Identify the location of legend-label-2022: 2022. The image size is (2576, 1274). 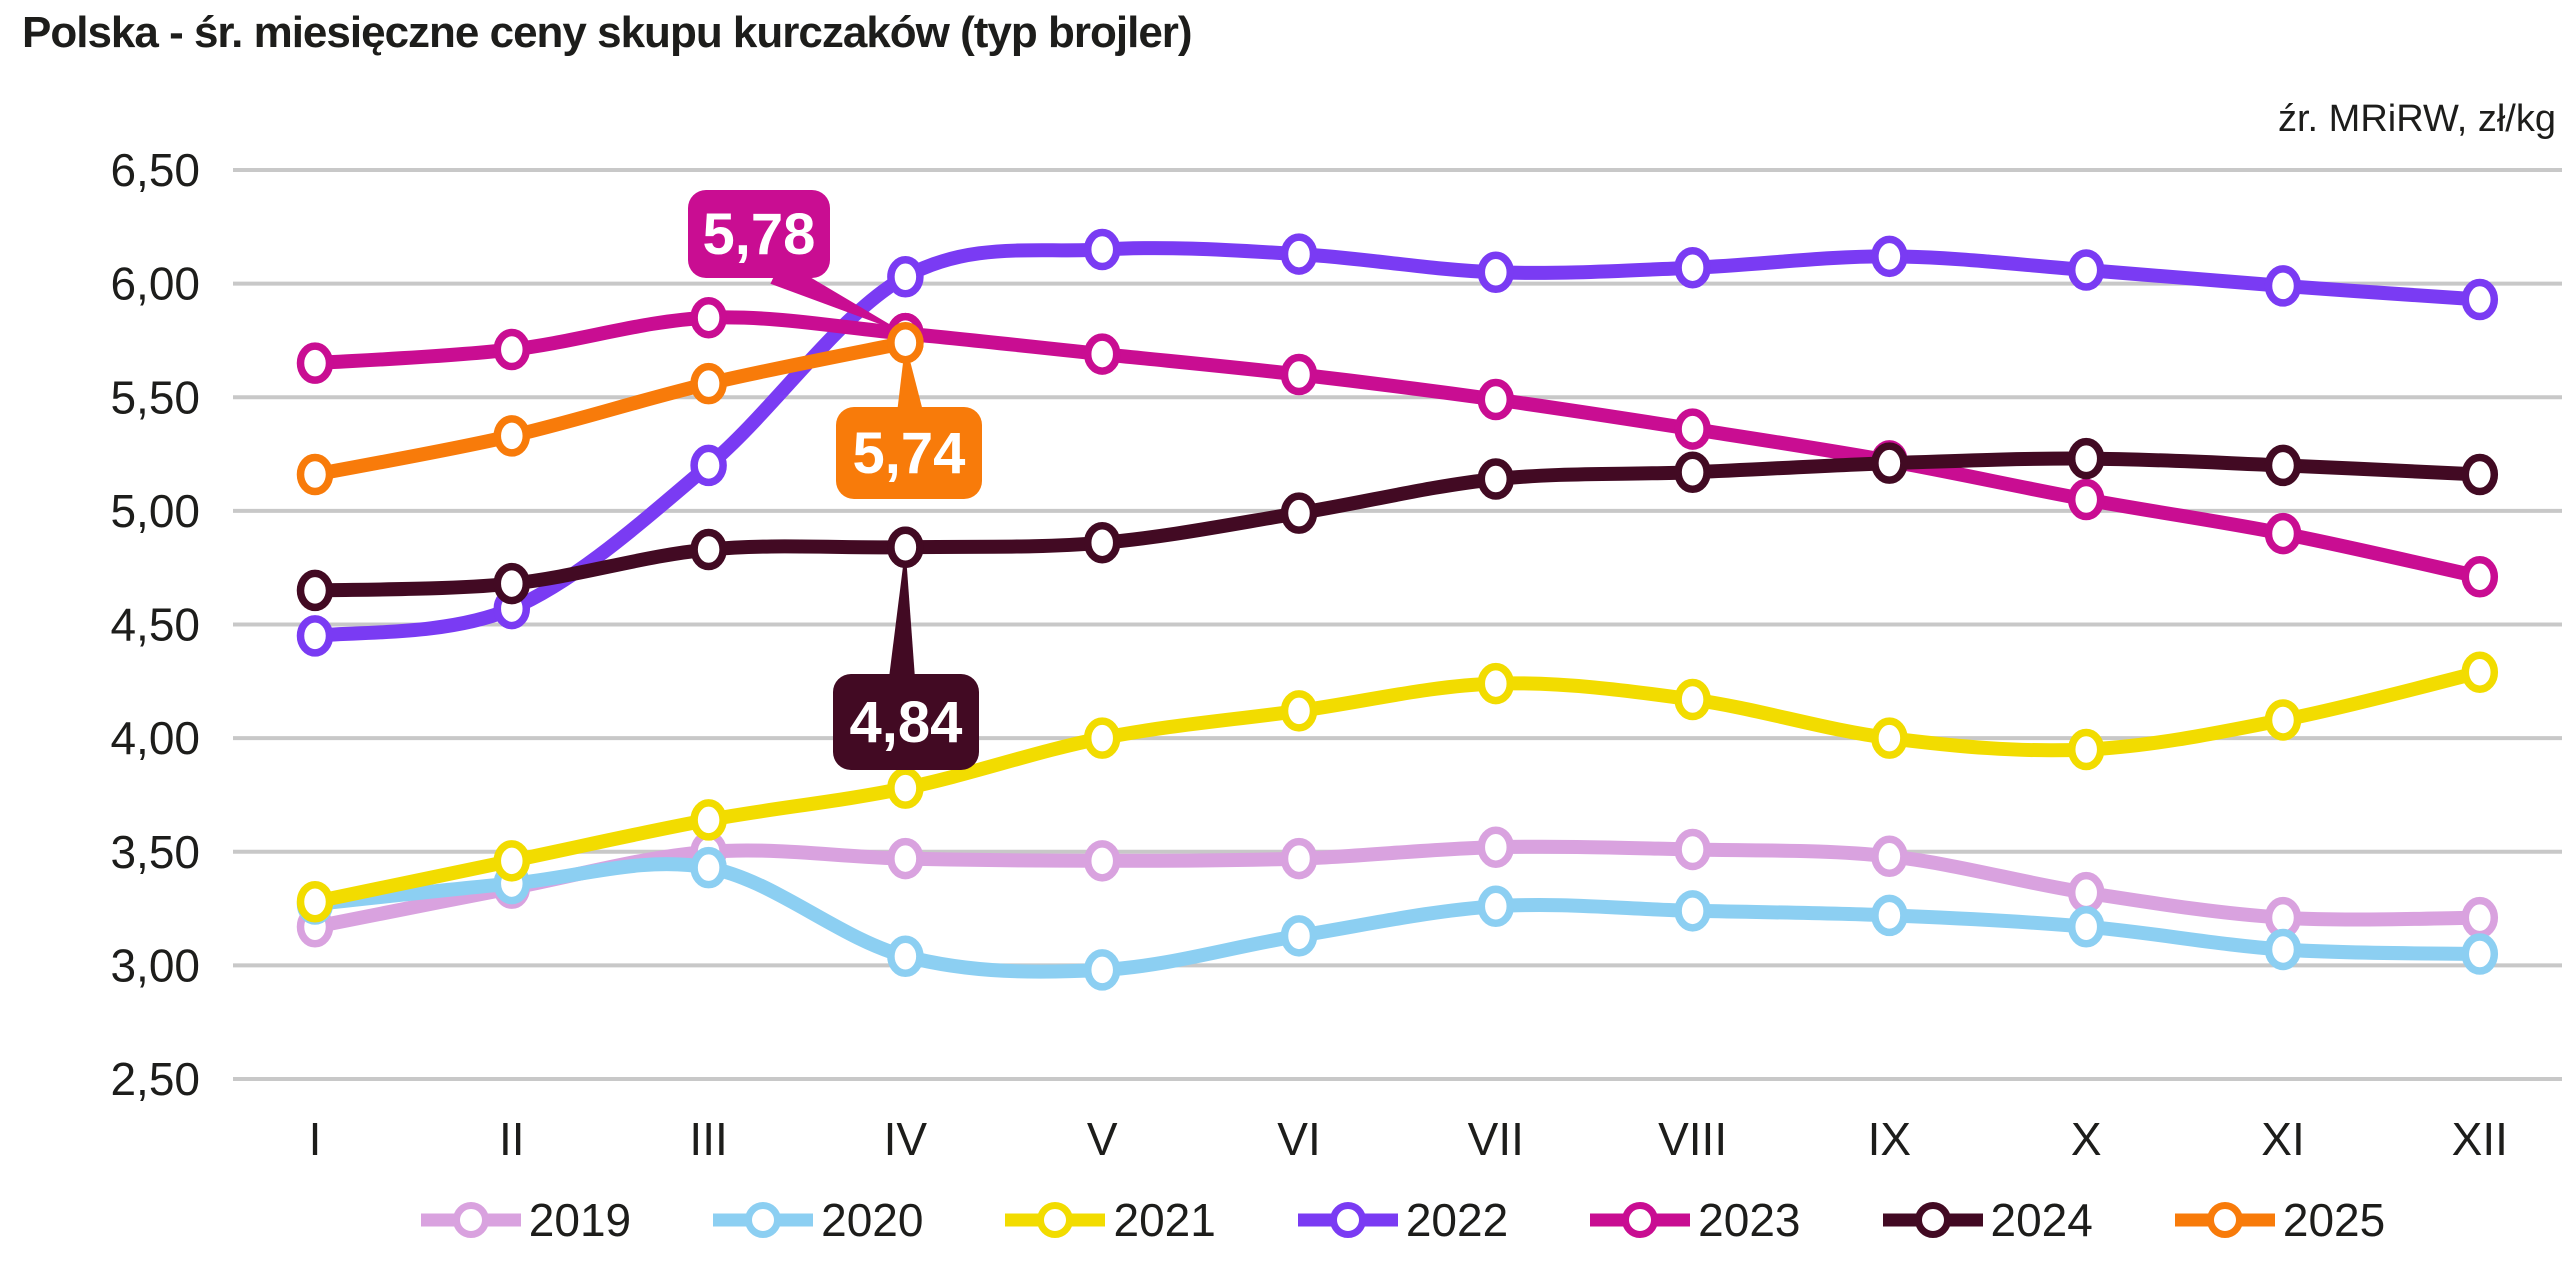
(1457, 1220).